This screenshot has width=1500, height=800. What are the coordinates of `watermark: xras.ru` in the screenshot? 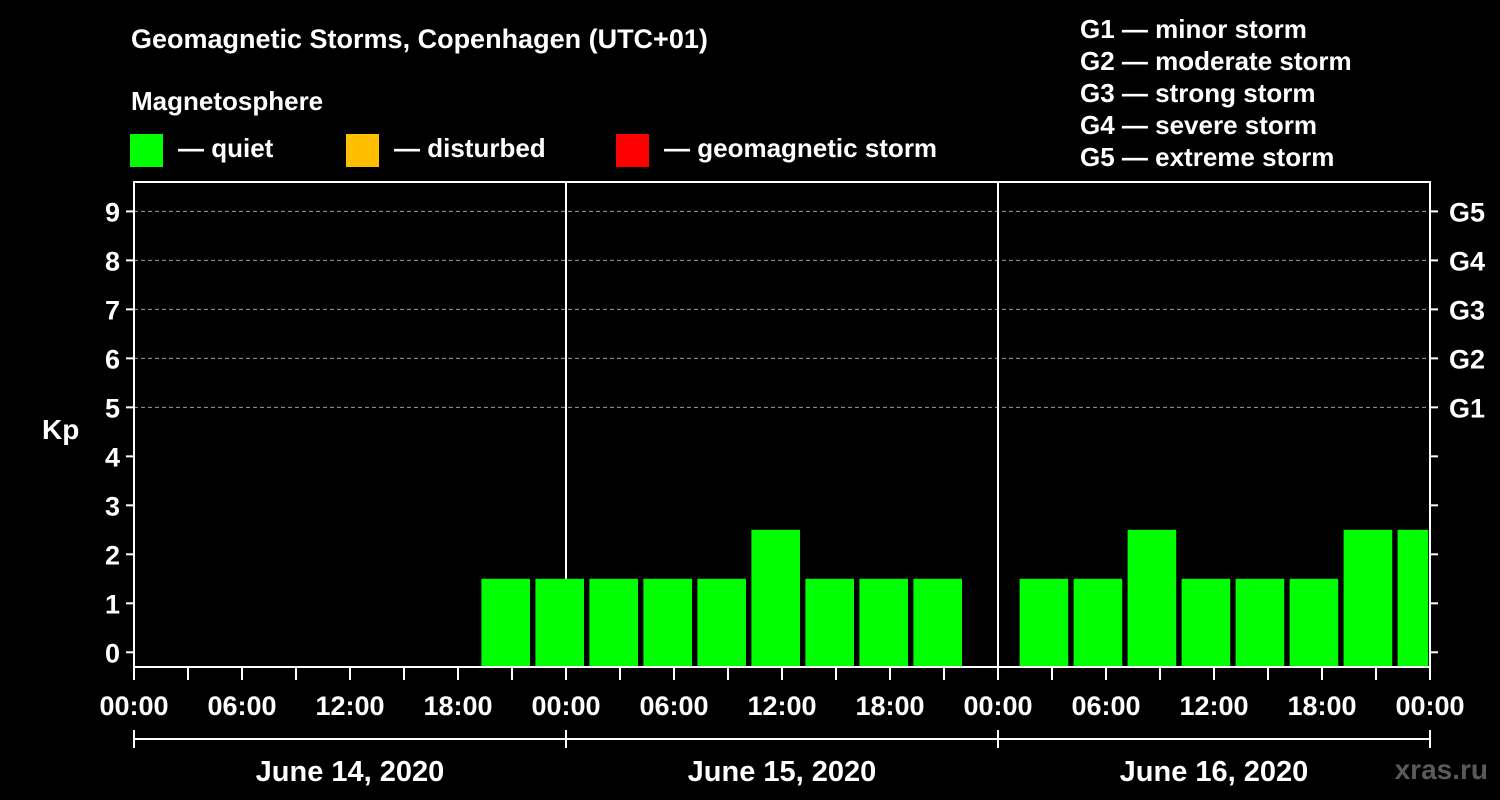 It's located at (1441, 769).